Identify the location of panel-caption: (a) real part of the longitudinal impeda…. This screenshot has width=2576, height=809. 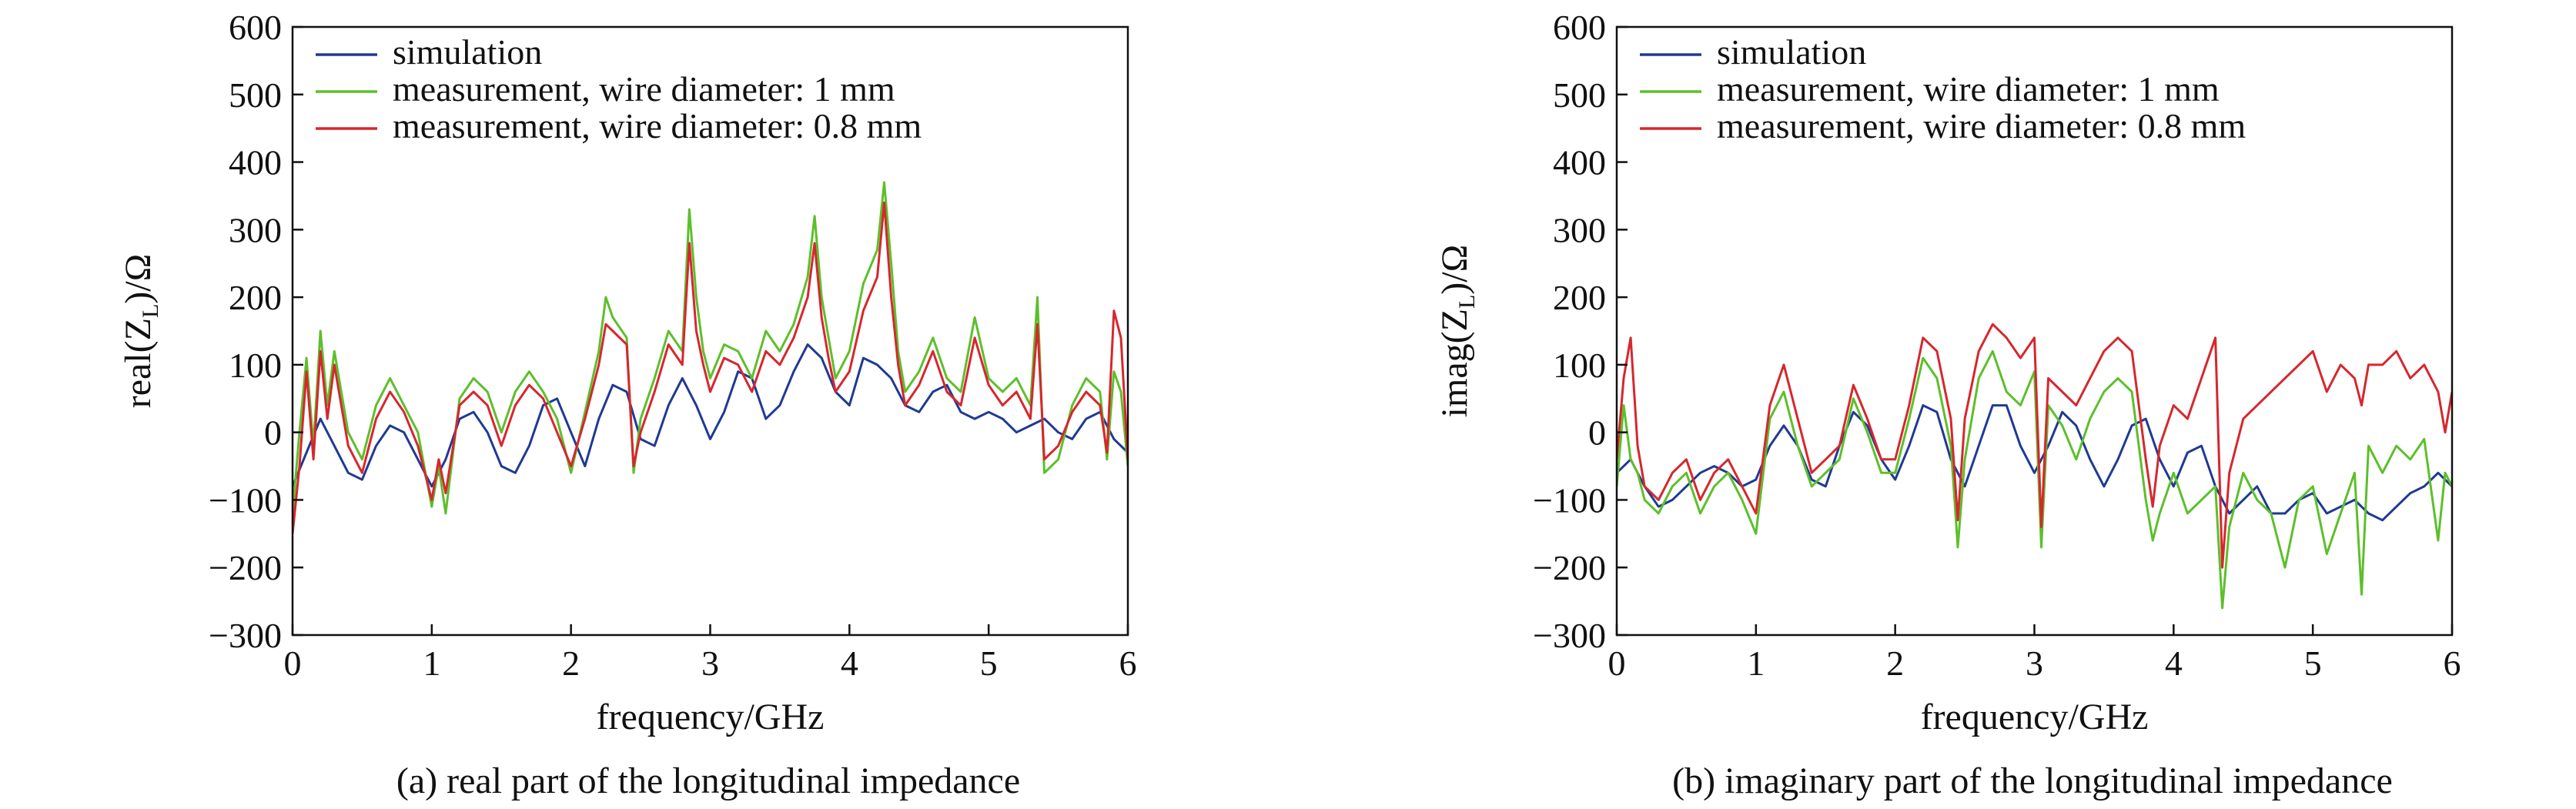
(708, 781).